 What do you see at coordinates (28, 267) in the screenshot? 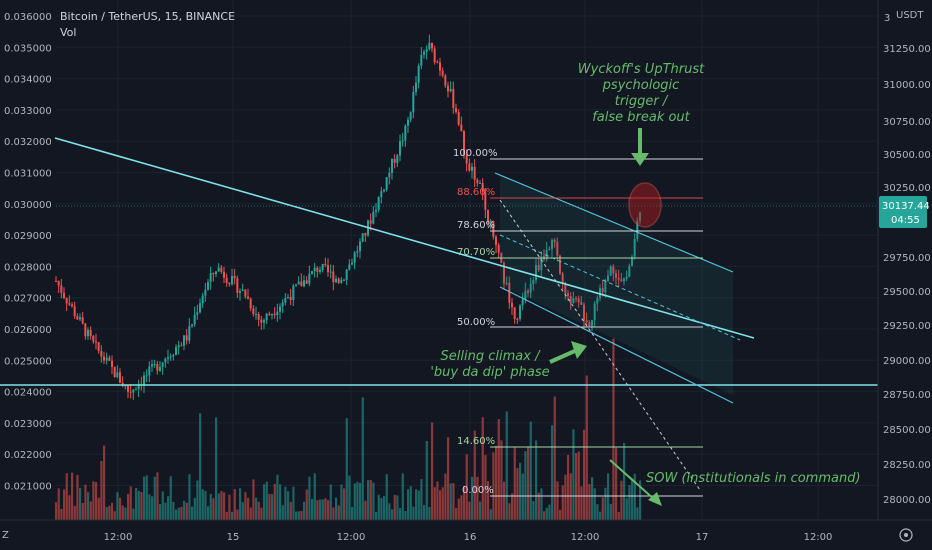
I see `left-axis-tick: 0.028000` at bounding box center [28, 267].